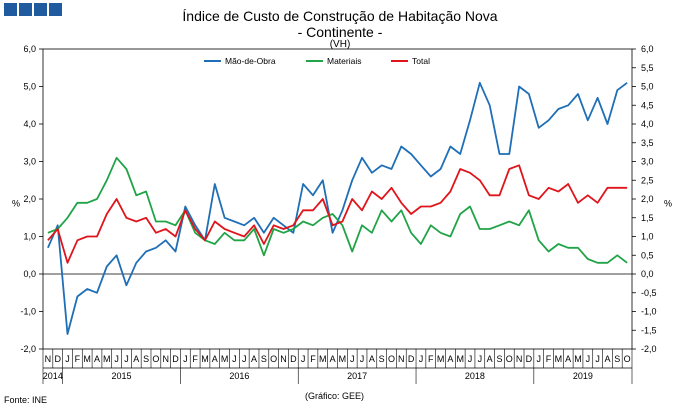 This screenshot has width=680, height=412. I want to click on y2-tick-label: -1,5, so click(649, 330).